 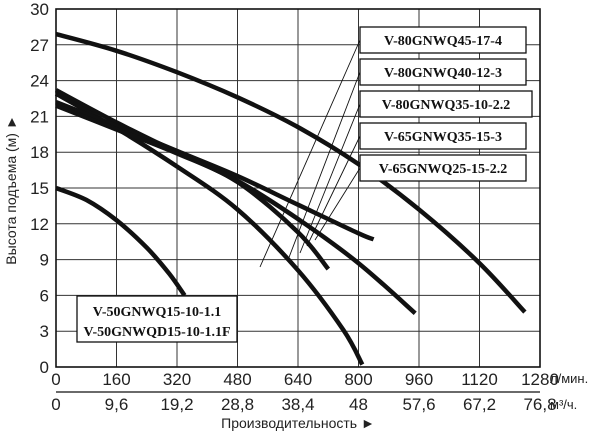 What do you see at coordinates (418, 404) in the screenshot?
I see `x-tick-label-secondary: 57,6` at bounding box center [418, 404].